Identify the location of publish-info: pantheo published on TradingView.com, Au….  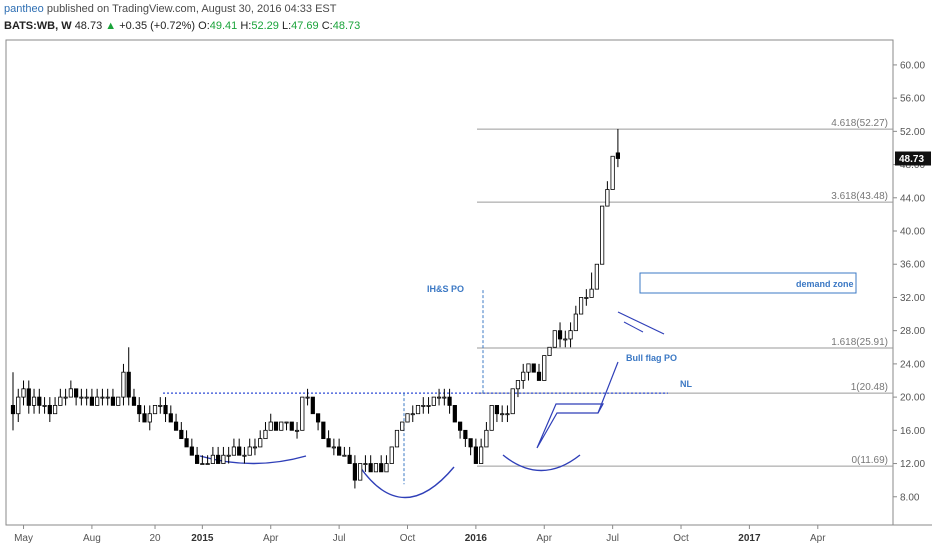
(170, 9).